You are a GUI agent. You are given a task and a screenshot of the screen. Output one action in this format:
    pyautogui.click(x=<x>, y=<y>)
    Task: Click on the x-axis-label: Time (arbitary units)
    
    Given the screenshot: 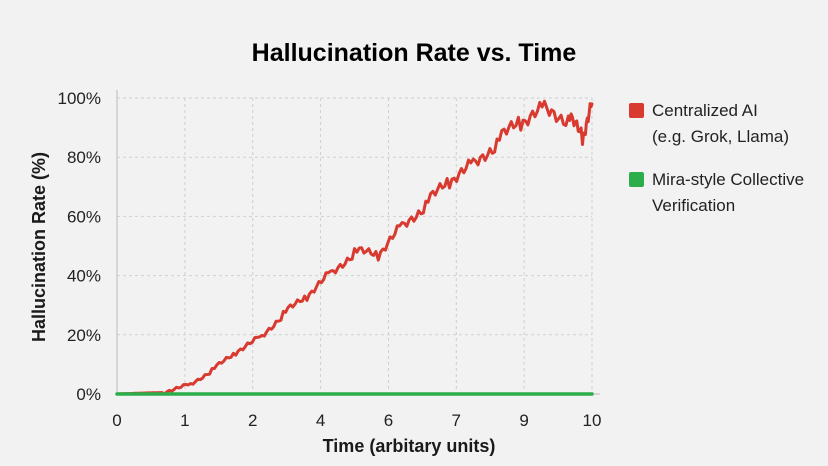 What is the action you would take?
    pyautogui.click(x=409, y=446)
    